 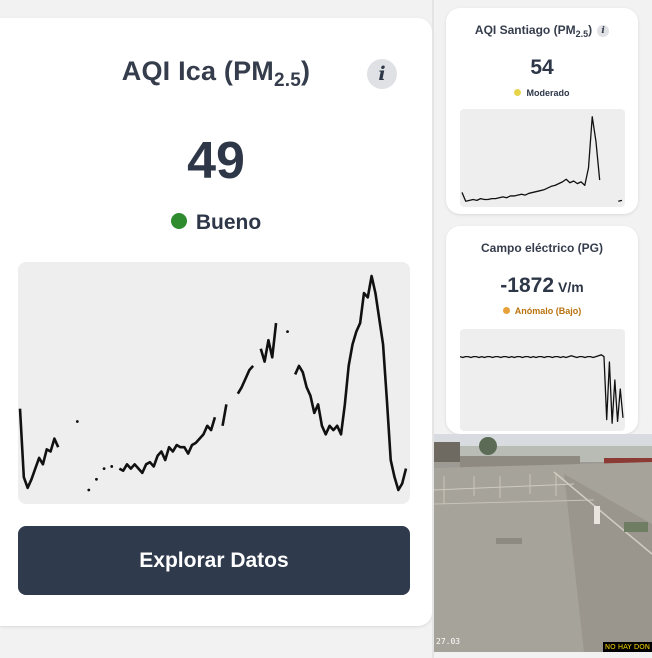 I want to click on camera-image, so click(x=543, y=543).